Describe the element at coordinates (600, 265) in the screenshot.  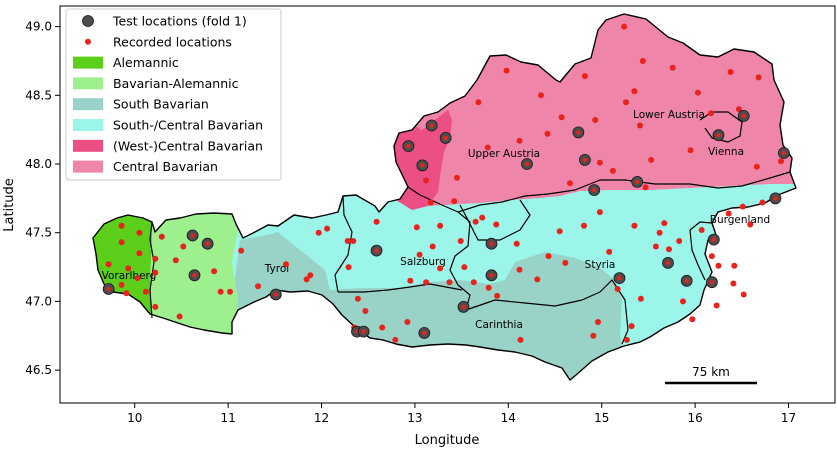
I see `region-label: Styria` at that location.